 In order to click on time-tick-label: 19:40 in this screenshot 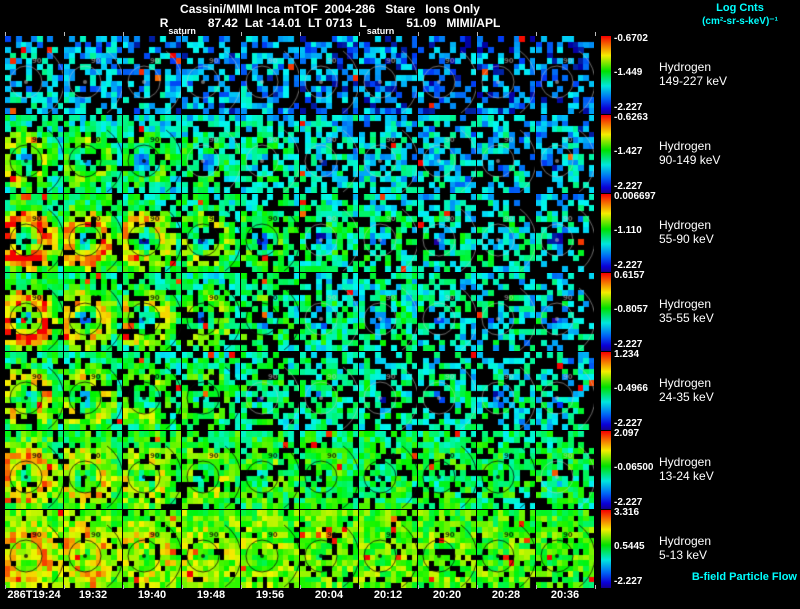, I will do `click(152, 595)`.